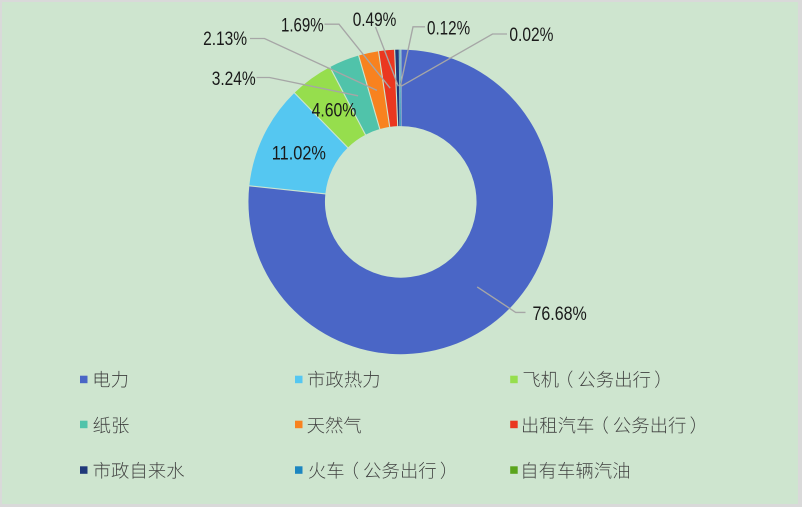 Image resolution: width=802 pixels, height=507 pixels. Describe the element at coordinates (299, 153) in the screenshot. I see `svg-text: 11.02%` at that location.